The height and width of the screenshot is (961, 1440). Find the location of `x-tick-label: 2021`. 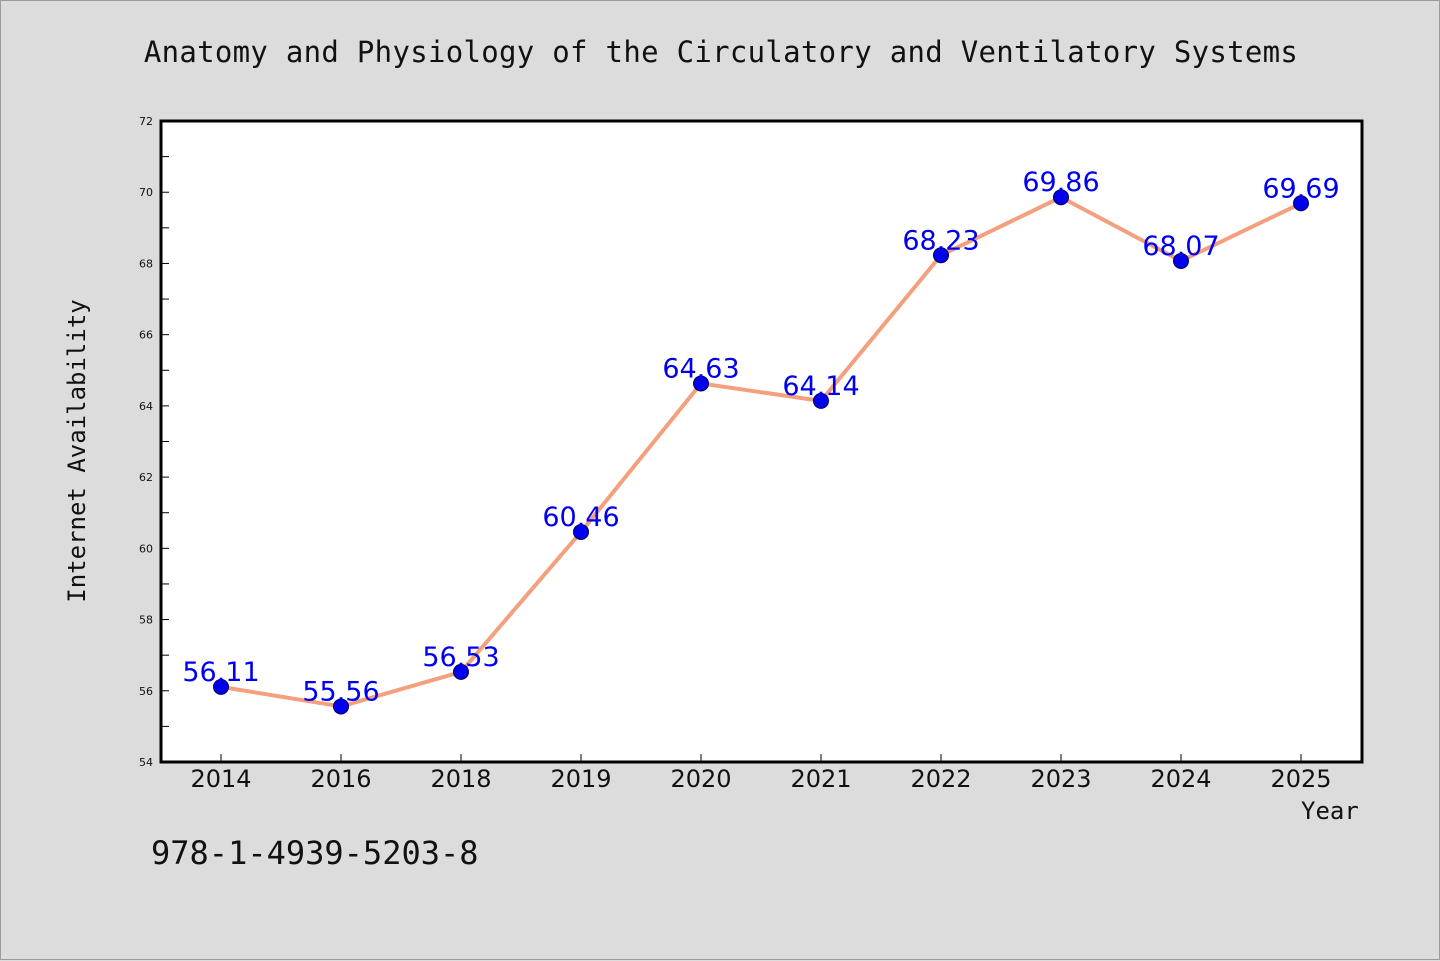

x-tick-label: 2021 is located at coordinates (820, 779).